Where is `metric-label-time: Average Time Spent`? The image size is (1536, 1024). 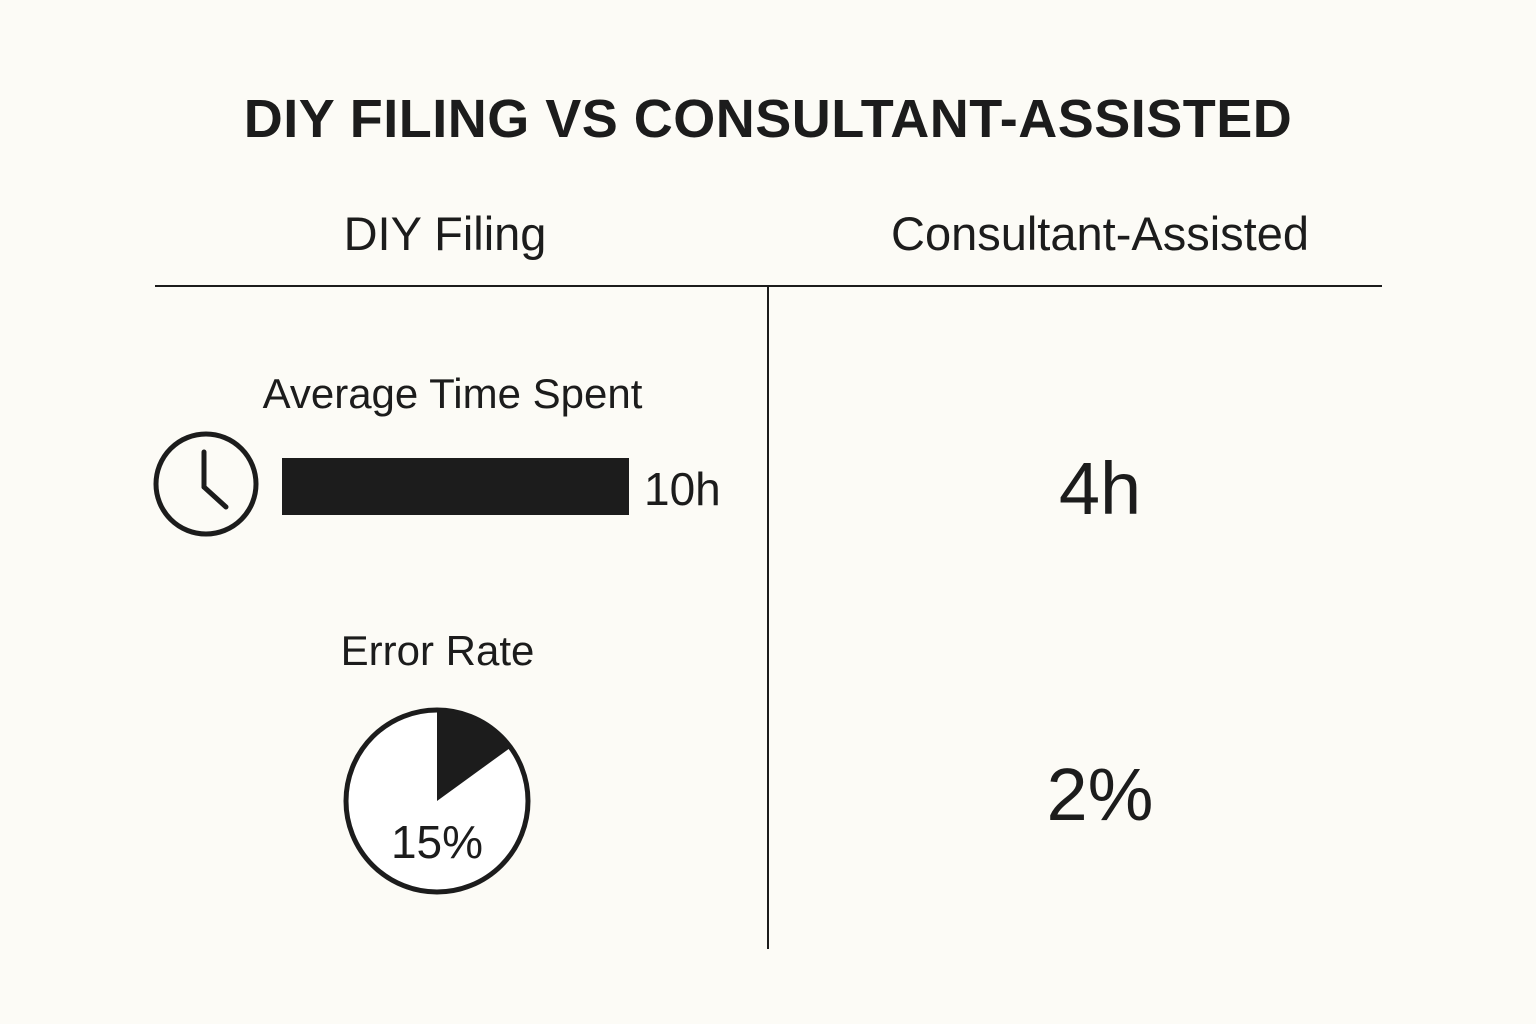 metric-label-time: Average Time Spent is located at coordinates (452, 393).